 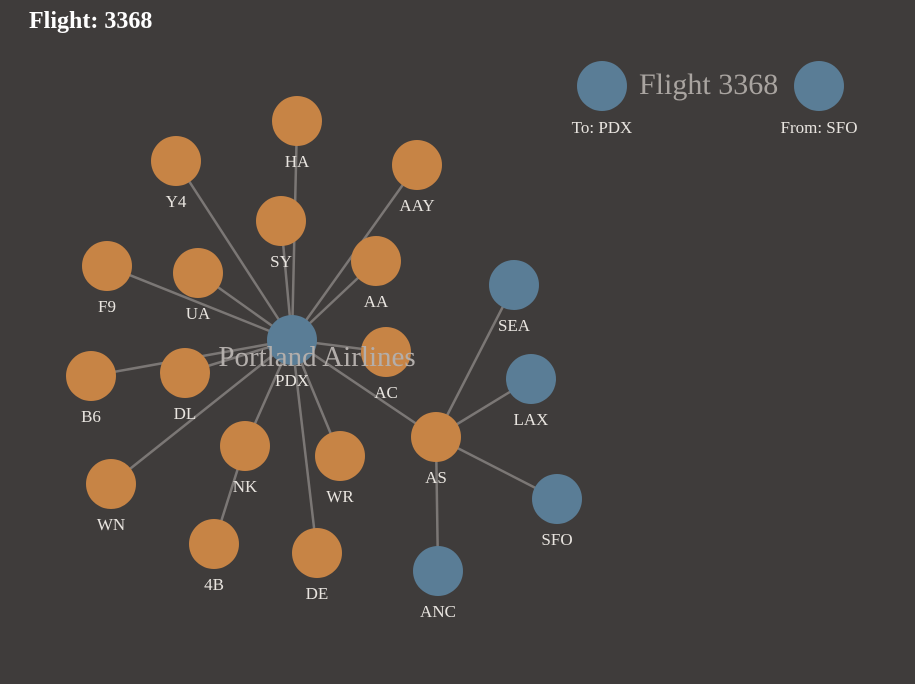 What do you see at coordinates (245, 446) in the screenshot?
I see `node-circle-nk` at bounding box center [245, 446].